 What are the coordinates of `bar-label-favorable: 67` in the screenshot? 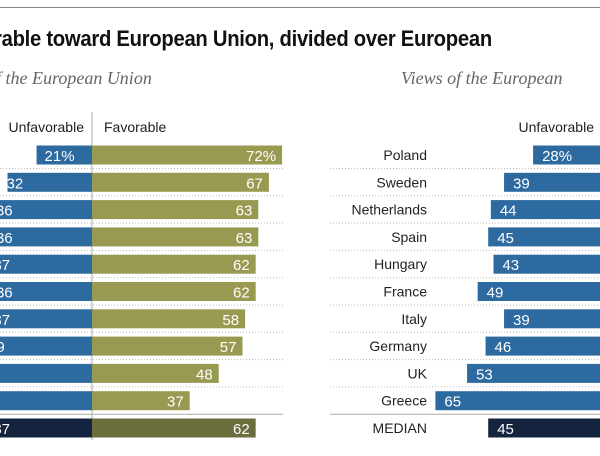 It's located at (254, 183).